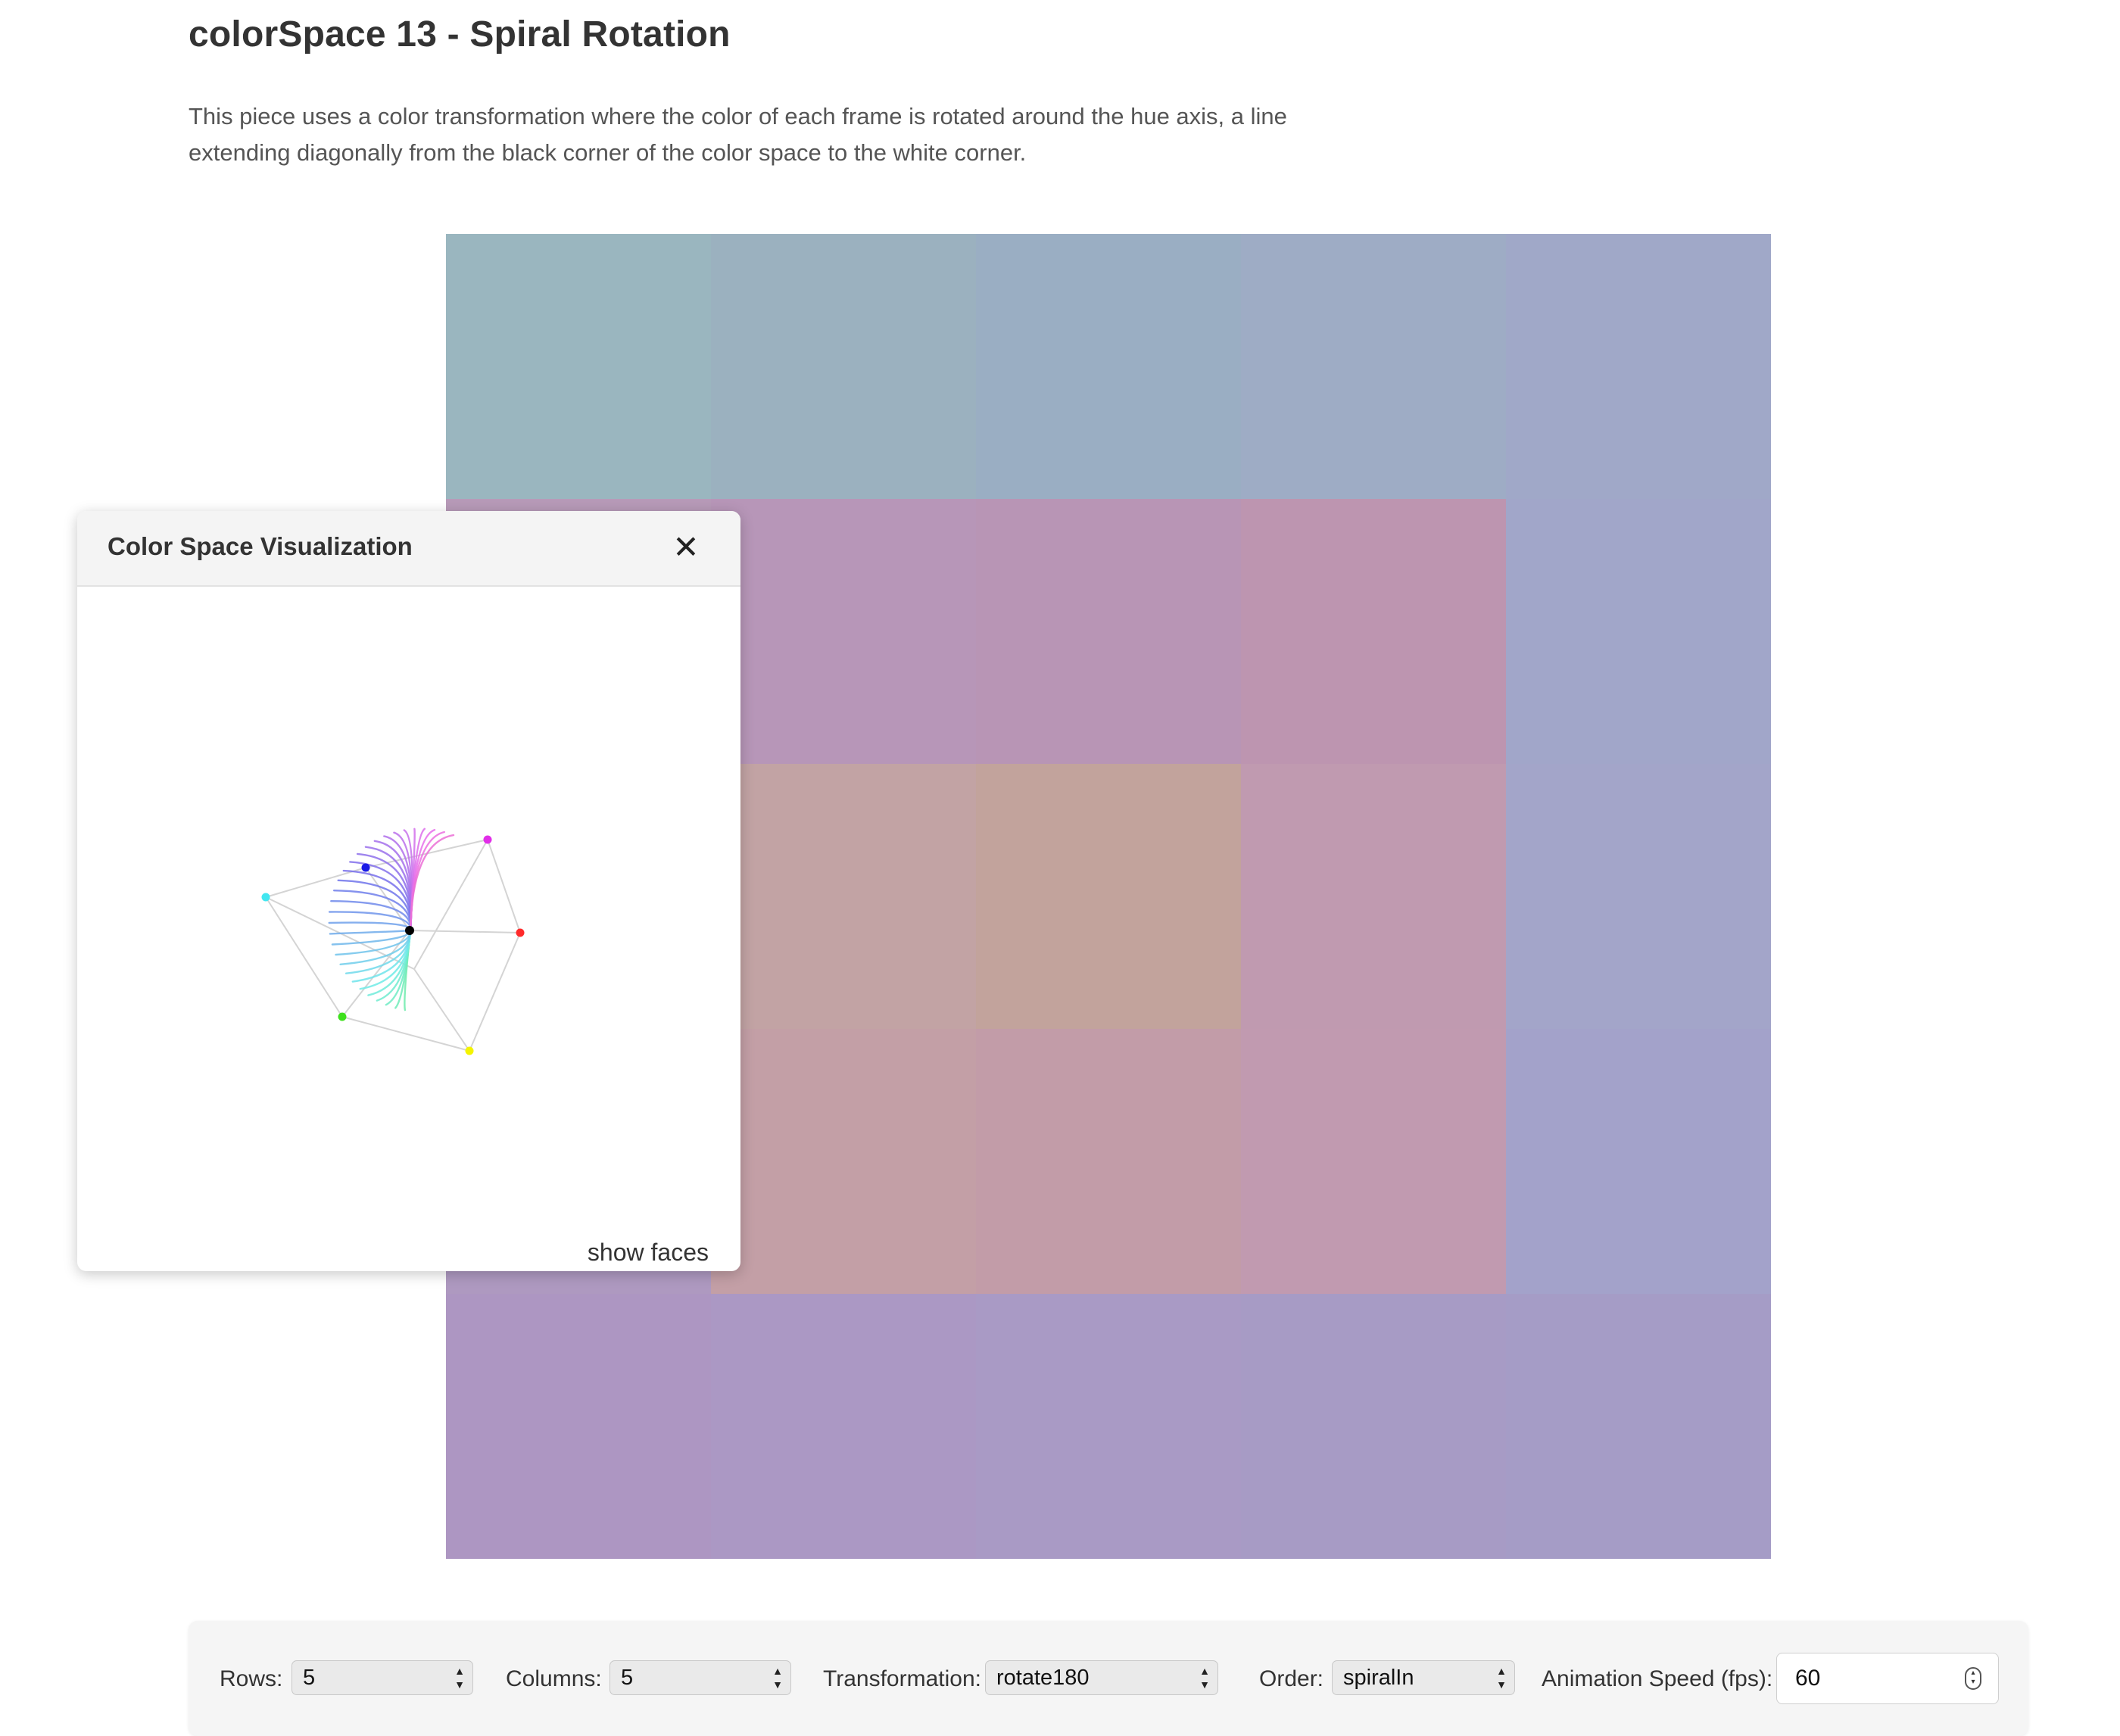 Image resolution: width=2120 pixels, height=1736 pixels. I want to click on order-label: Order:, so click(1291, 1678).